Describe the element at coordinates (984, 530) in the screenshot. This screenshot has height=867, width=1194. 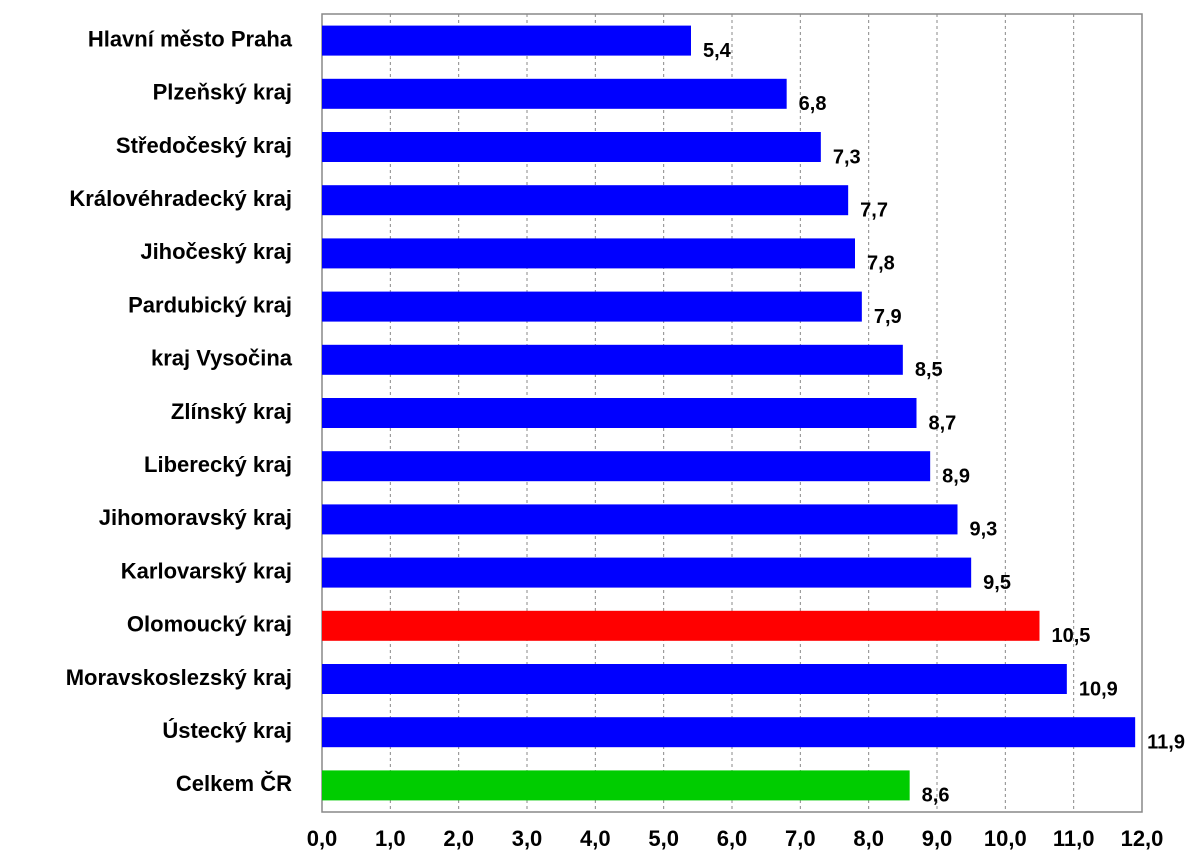
I see `value-label: 9,3` at that location.